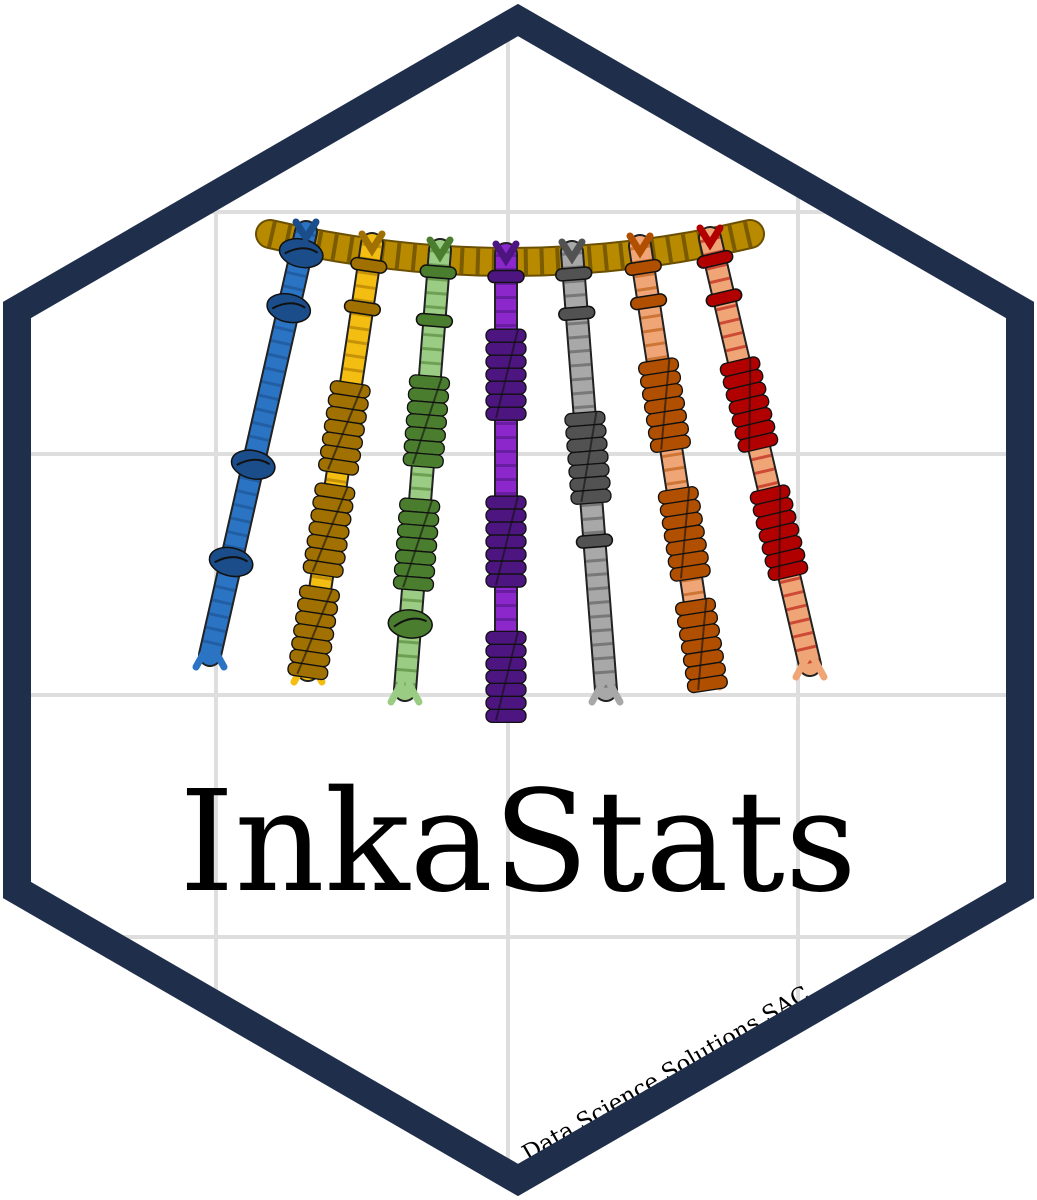 This screenshot has width=1037, height=1200. I want to click on quipu-cord-gray, so click(589, 472).